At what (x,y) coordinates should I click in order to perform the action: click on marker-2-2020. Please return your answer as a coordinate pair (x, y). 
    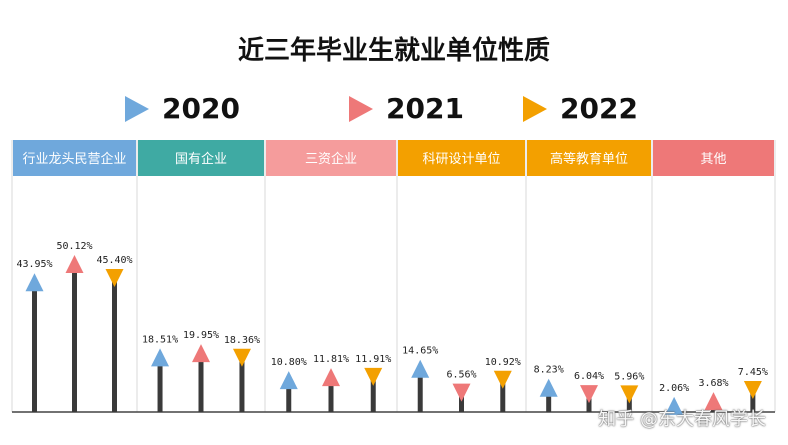
    Looking at the image, I should click on (288, 380).